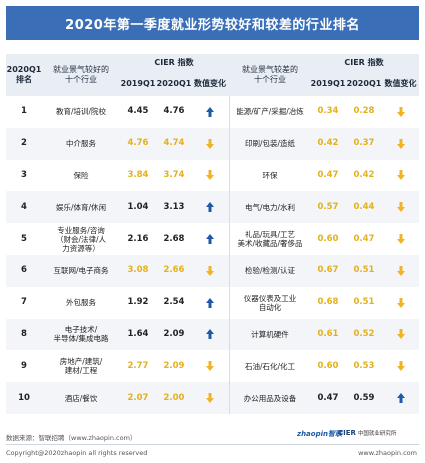 This screenshot has width=425, height=463. Describe the element at coordinates (81, 144) in the screenshot. I see `good-industry-cell: 中介服务` at that location.